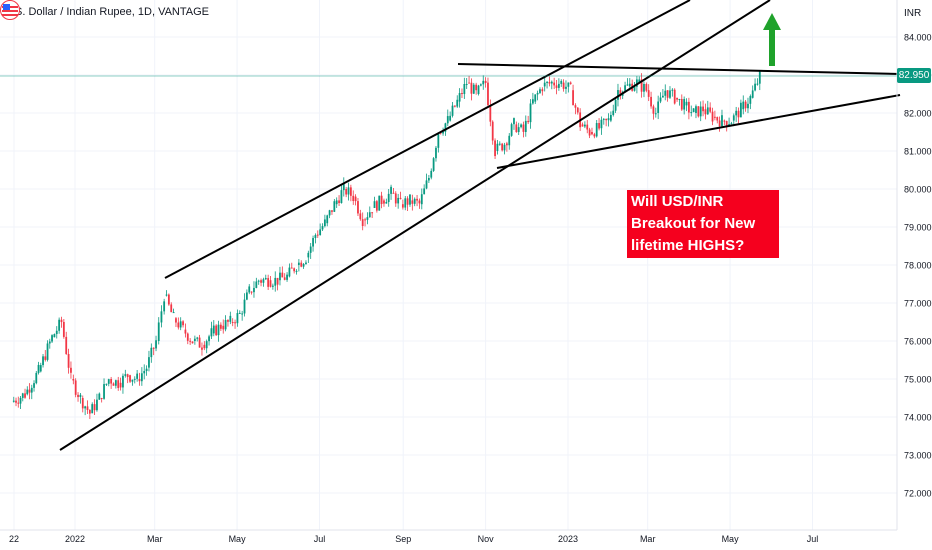 This screenshot has height=550, width=932. Describe the element at coordinates (705, 246) in the screenshot. I see `annotation-line: lifetime HIGHS?` at that location.